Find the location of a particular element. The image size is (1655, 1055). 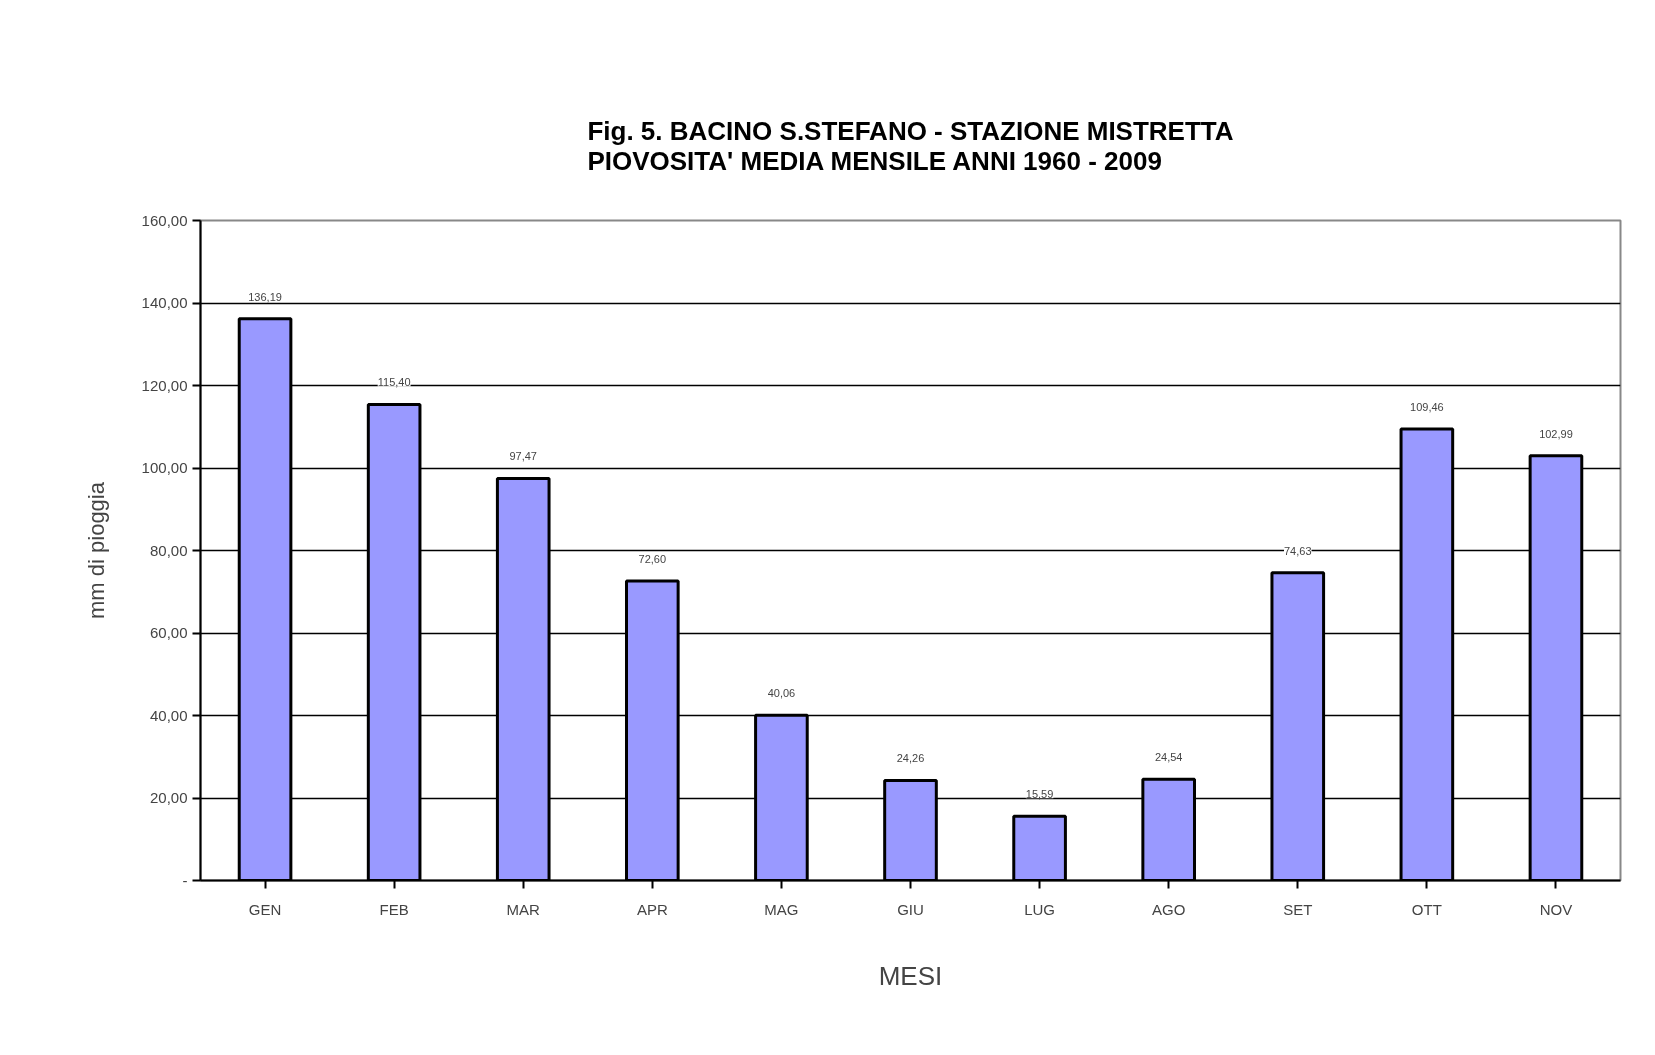

x-tick-label: SET is located at coordinates (1298, 909).